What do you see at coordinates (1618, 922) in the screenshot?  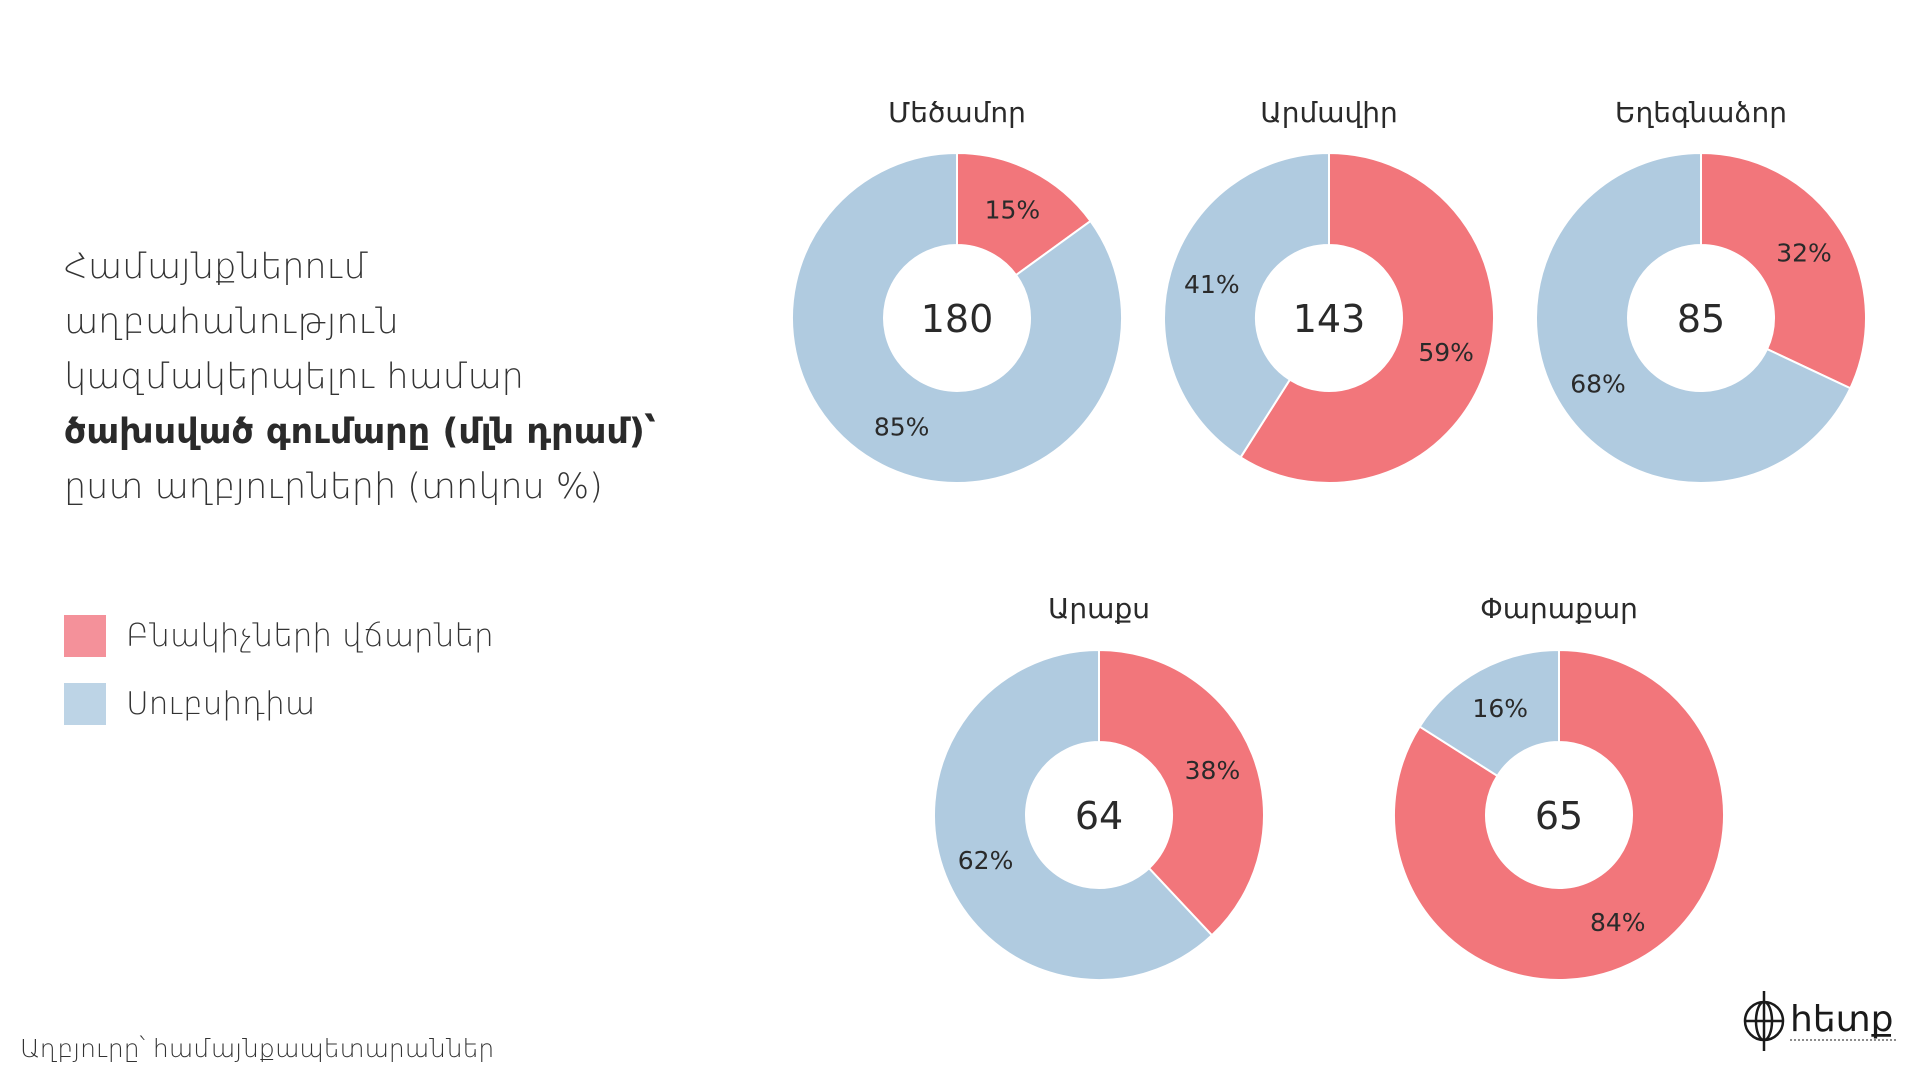 I see `pct-label-payments: 84%` at bounding box center [1618, 922].